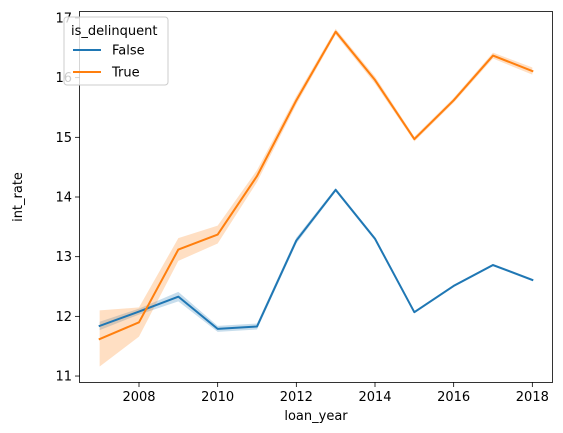 The height and width of the screenshot is (433, 563). Describe the element at coordinates (217, 397) in the screenshot. I see `x-tick-label: 2010` at that location.